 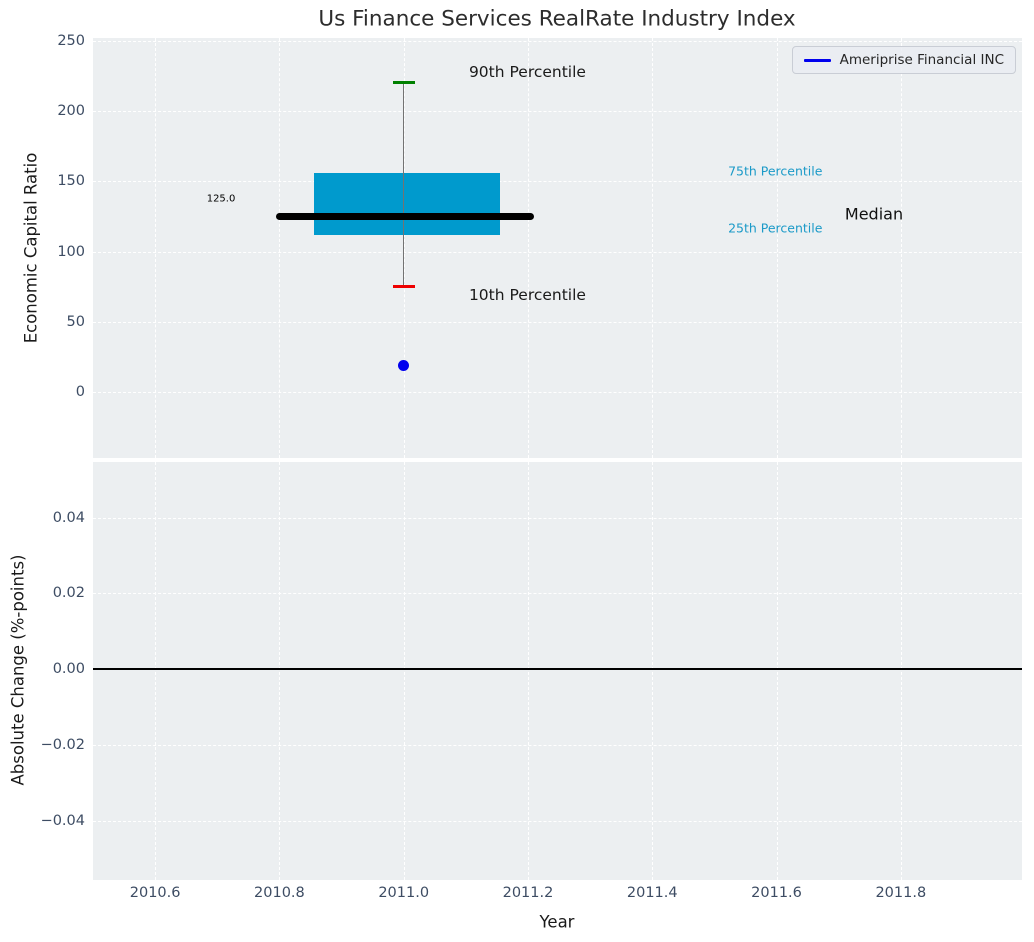 I want to click on ytick-50: 50, so click(x=75, y=321).